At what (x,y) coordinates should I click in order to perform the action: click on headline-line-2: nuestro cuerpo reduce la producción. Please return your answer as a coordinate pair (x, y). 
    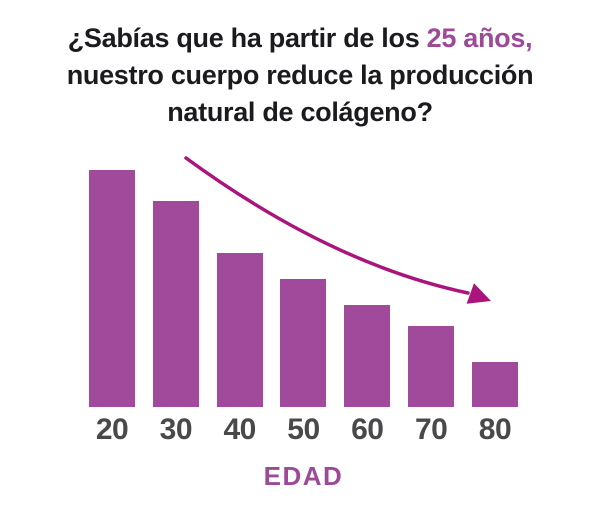
    Looking at the image, I should click on (300, 75).